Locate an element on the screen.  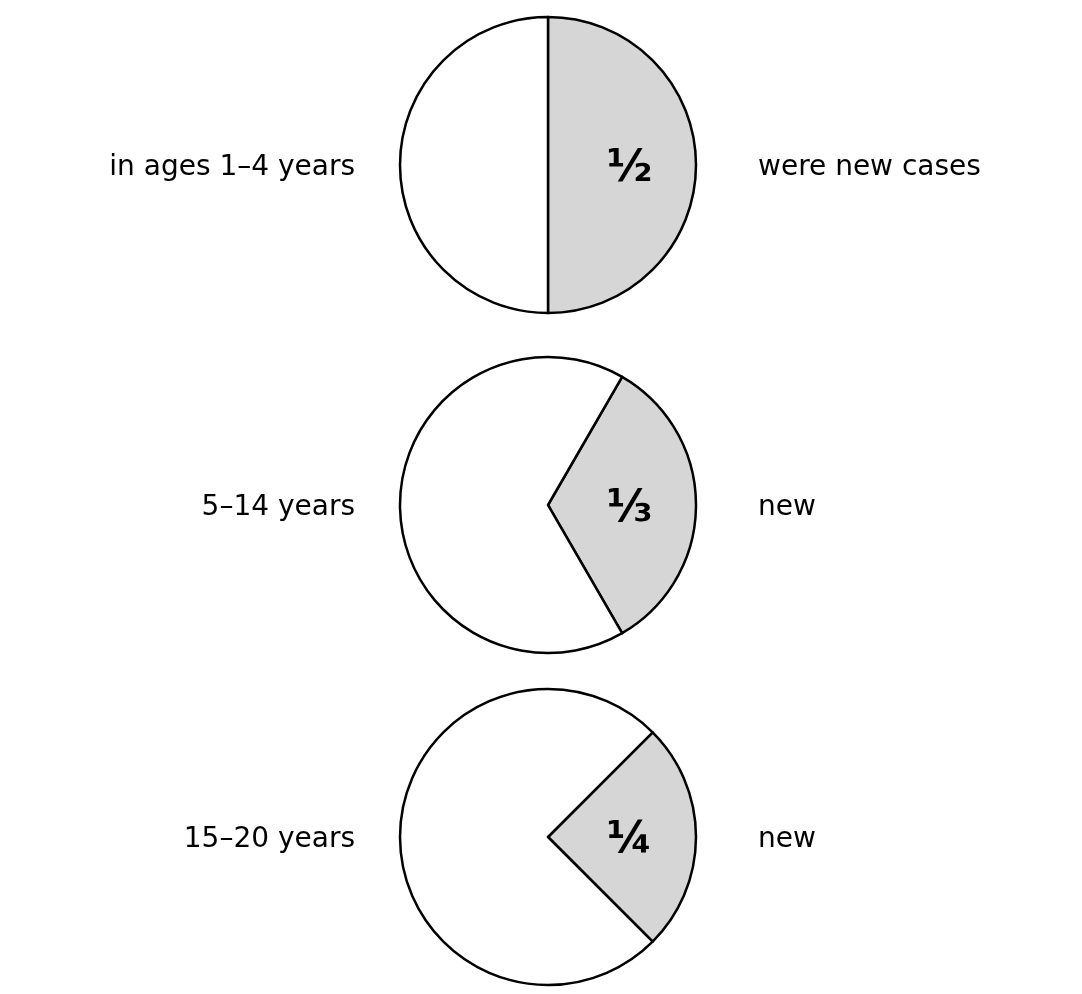
text: 5–14 years is located at coordinates (278, 505).